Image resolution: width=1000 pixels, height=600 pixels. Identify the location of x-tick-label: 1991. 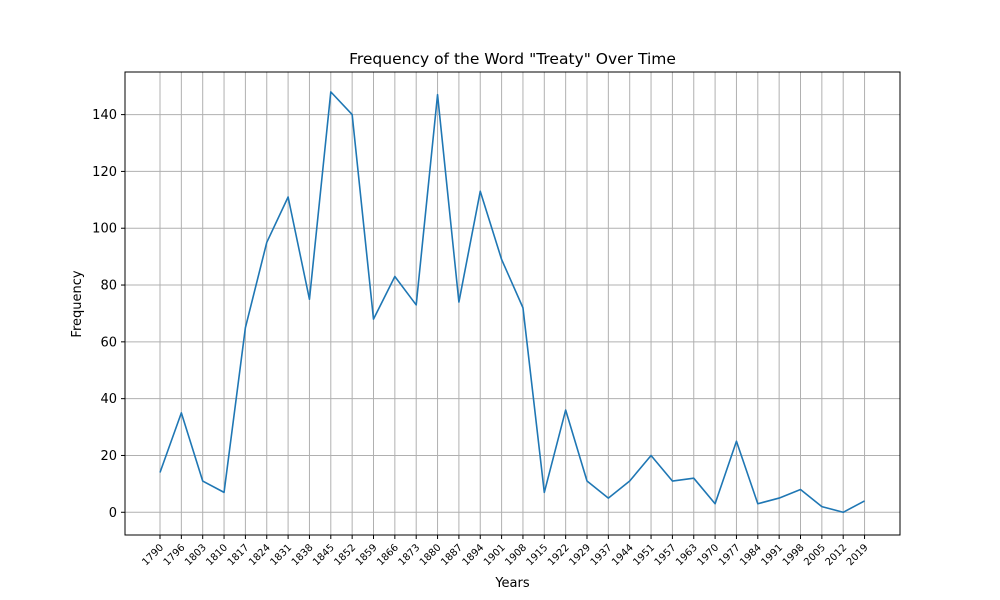
(772, 555).